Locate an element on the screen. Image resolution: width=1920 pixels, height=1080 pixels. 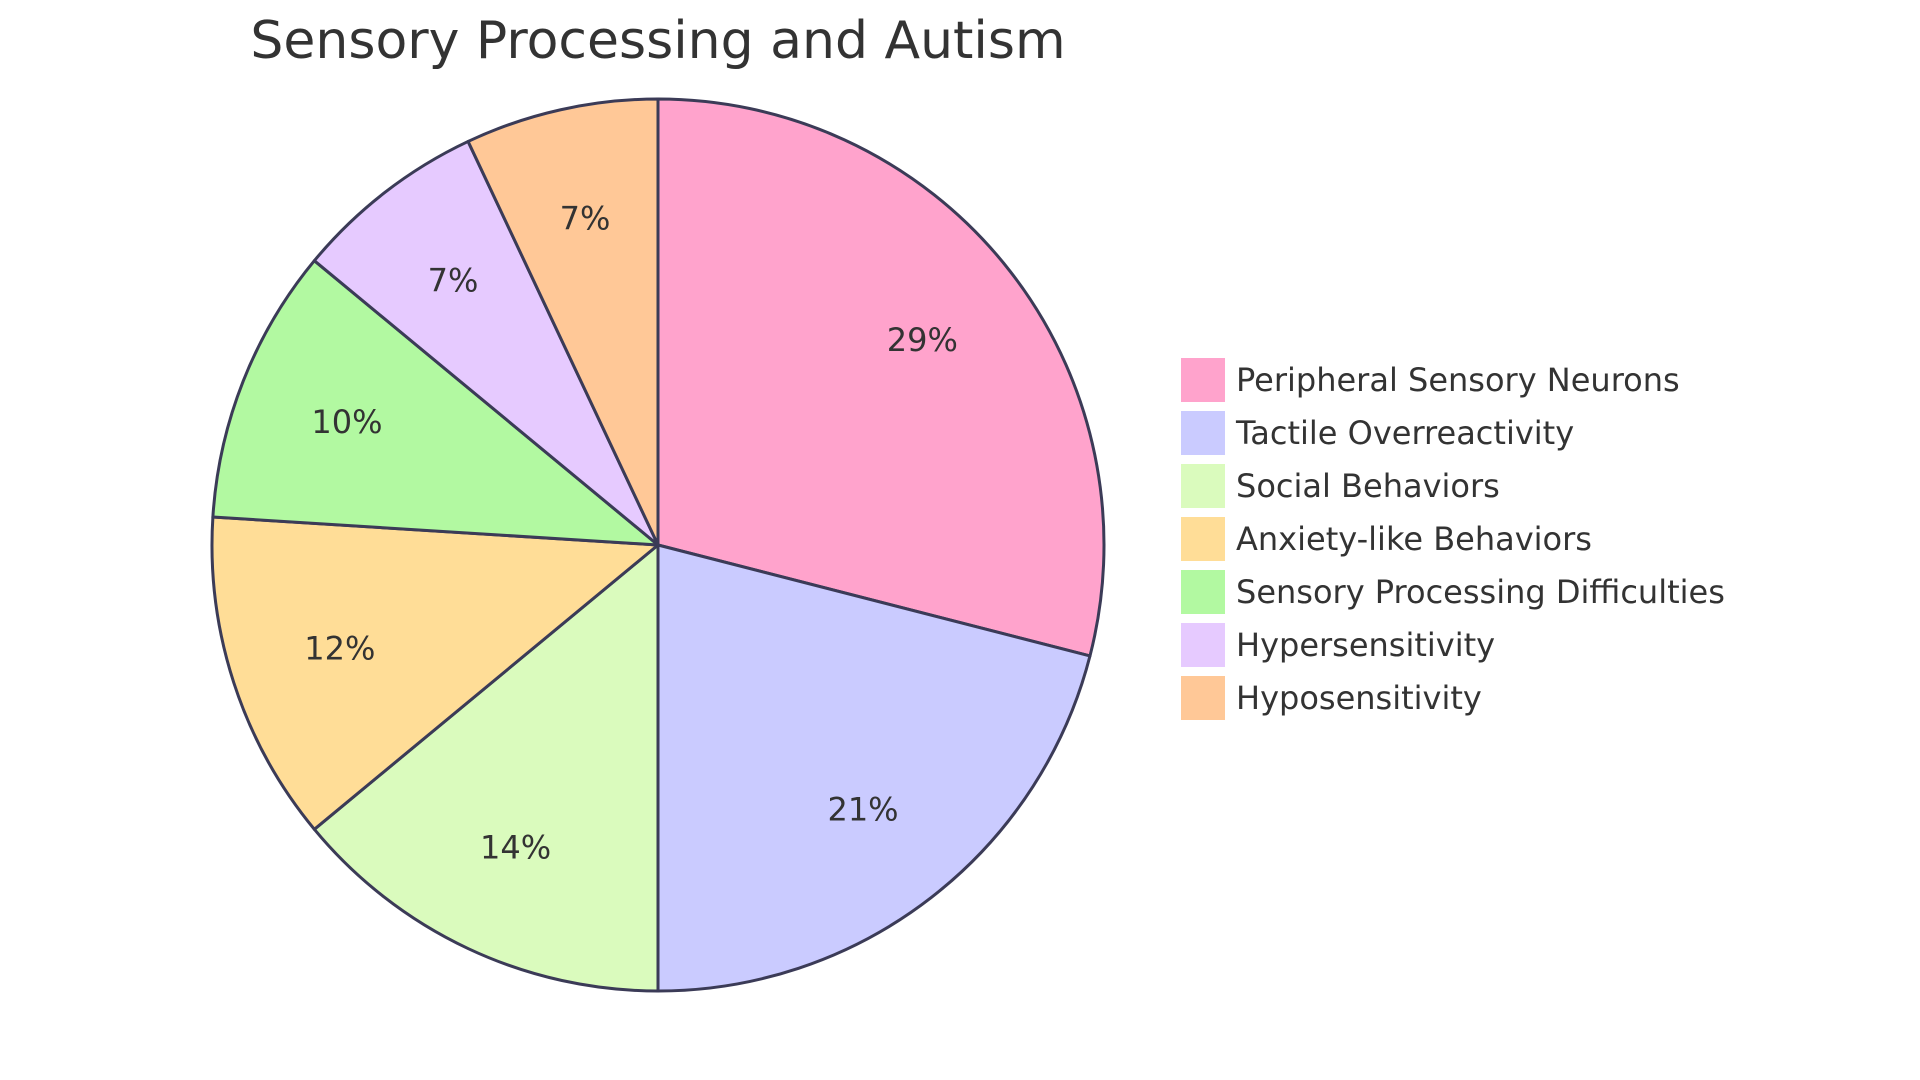
legend-label: Hyposensitivity is located at coordinates (1359, 698).